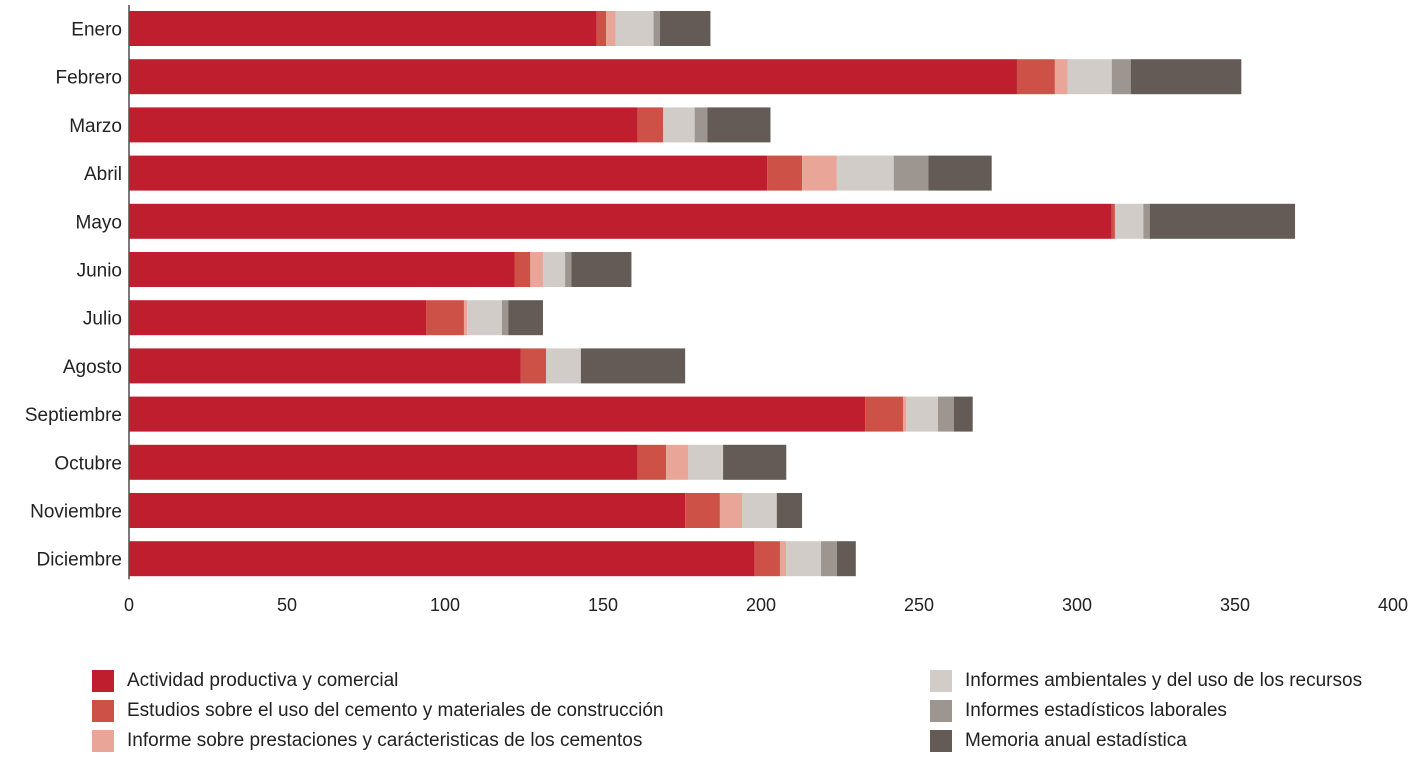  What do you see at coordinates (445, 605) in the screenshot?
I see `x-tick-label: 100` at bounding box center [445, 605].